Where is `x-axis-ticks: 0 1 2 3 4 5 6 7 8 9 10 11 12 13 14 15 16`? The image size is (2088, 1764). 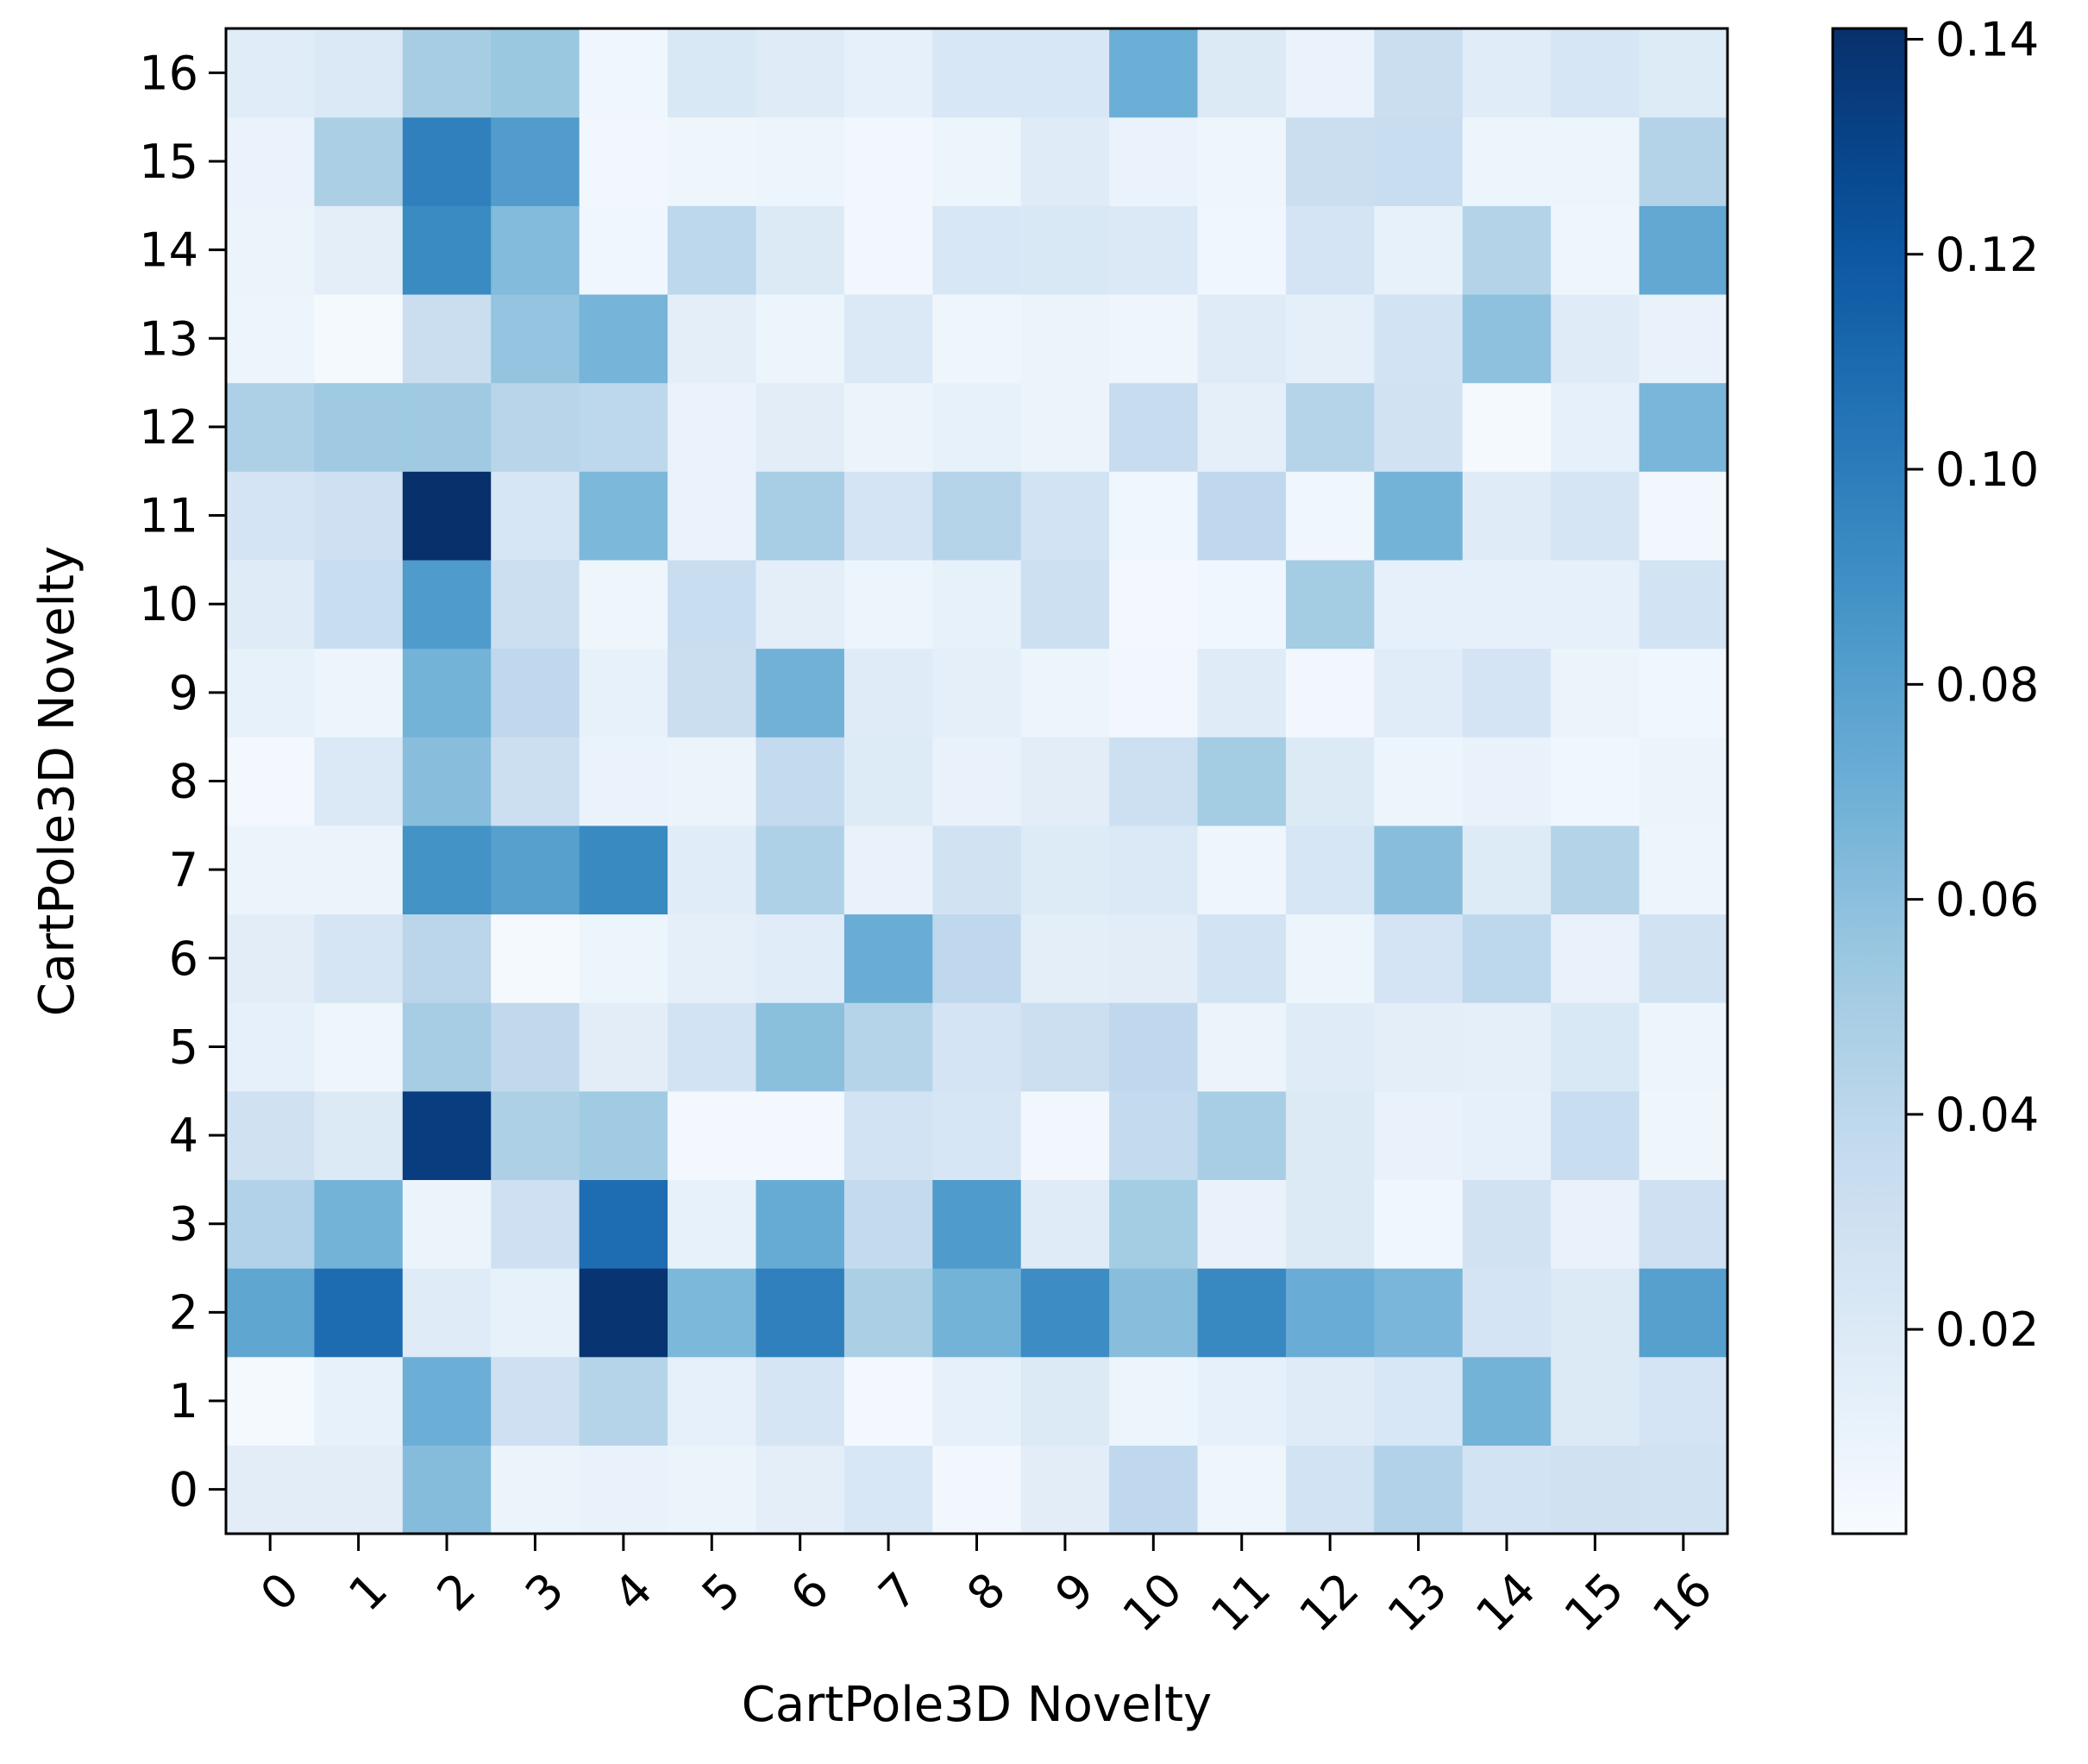 x-axis-ticks: 0 1 2 3 4 5 6 7 8 9 10 11 12 13 14 15 16 is located at coordinates (986, 1588).